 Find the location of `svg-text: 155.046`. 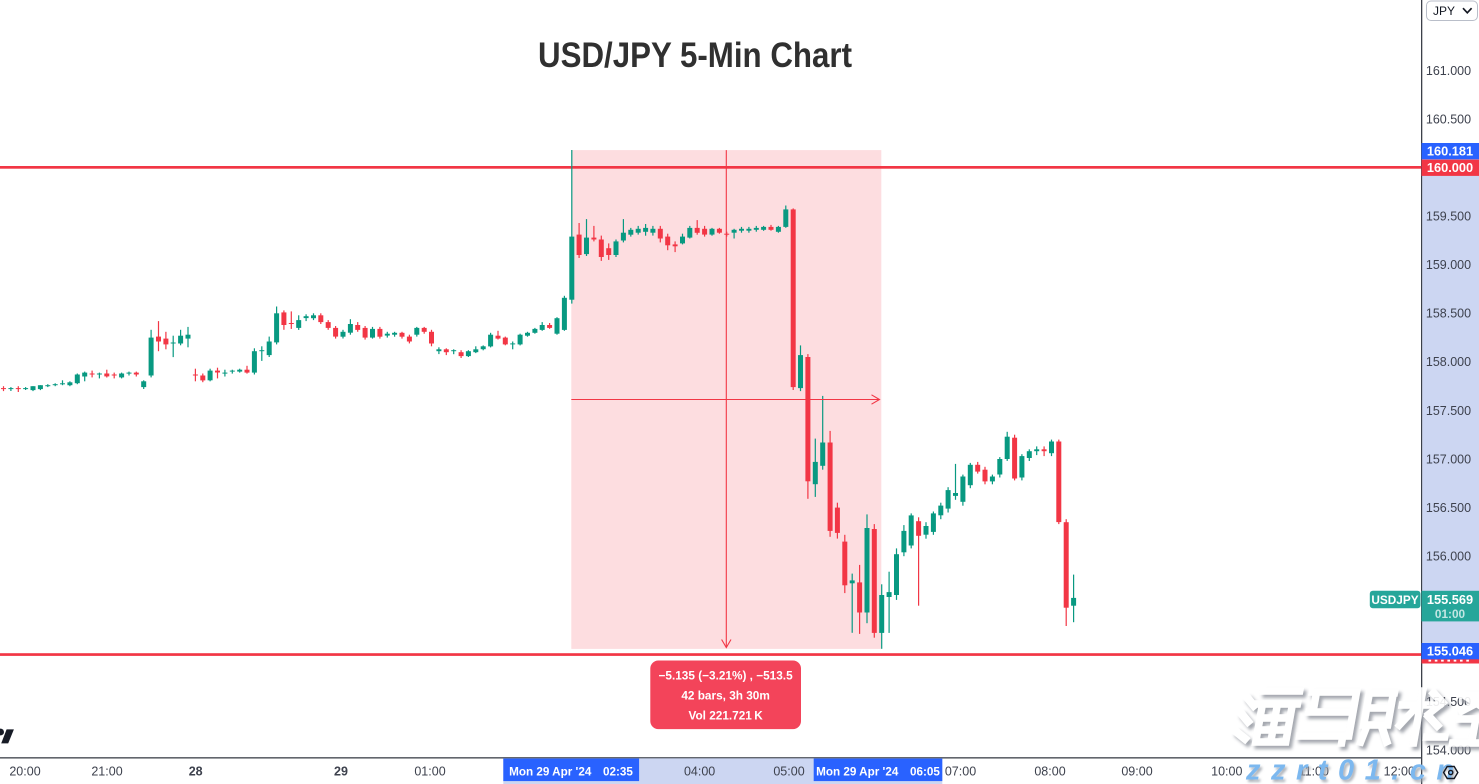

svg-text: 155.046 is located at coordinates (1450, 651).